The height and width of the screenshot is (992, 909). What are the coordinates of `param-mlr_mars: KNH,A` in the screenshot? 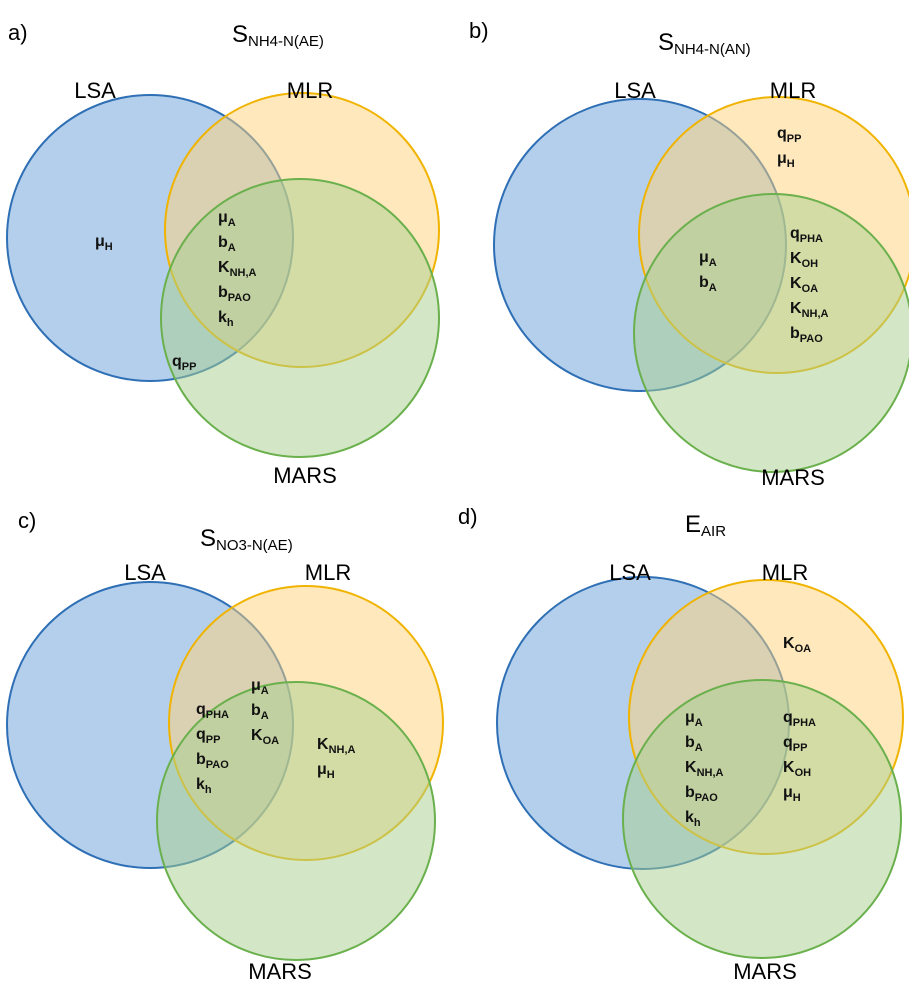 It's located at (336, 746).